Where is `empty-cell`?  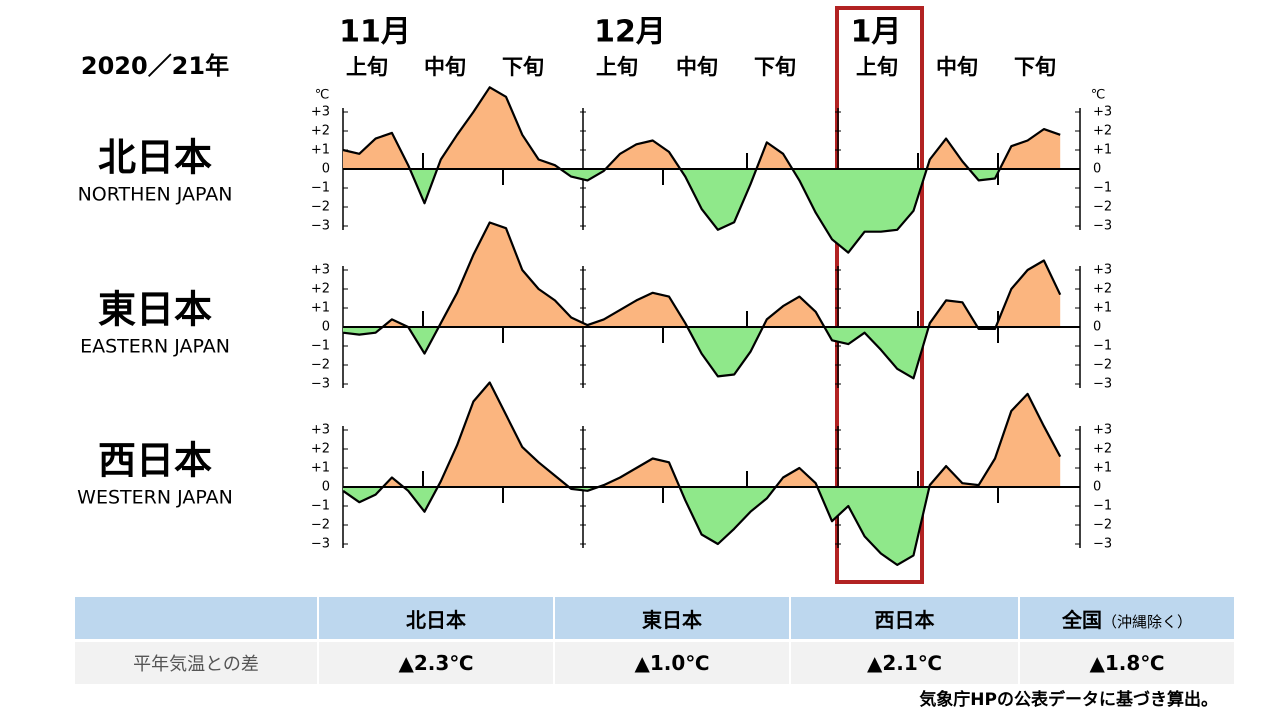
empty-cell is located at coordinates (195, 619).